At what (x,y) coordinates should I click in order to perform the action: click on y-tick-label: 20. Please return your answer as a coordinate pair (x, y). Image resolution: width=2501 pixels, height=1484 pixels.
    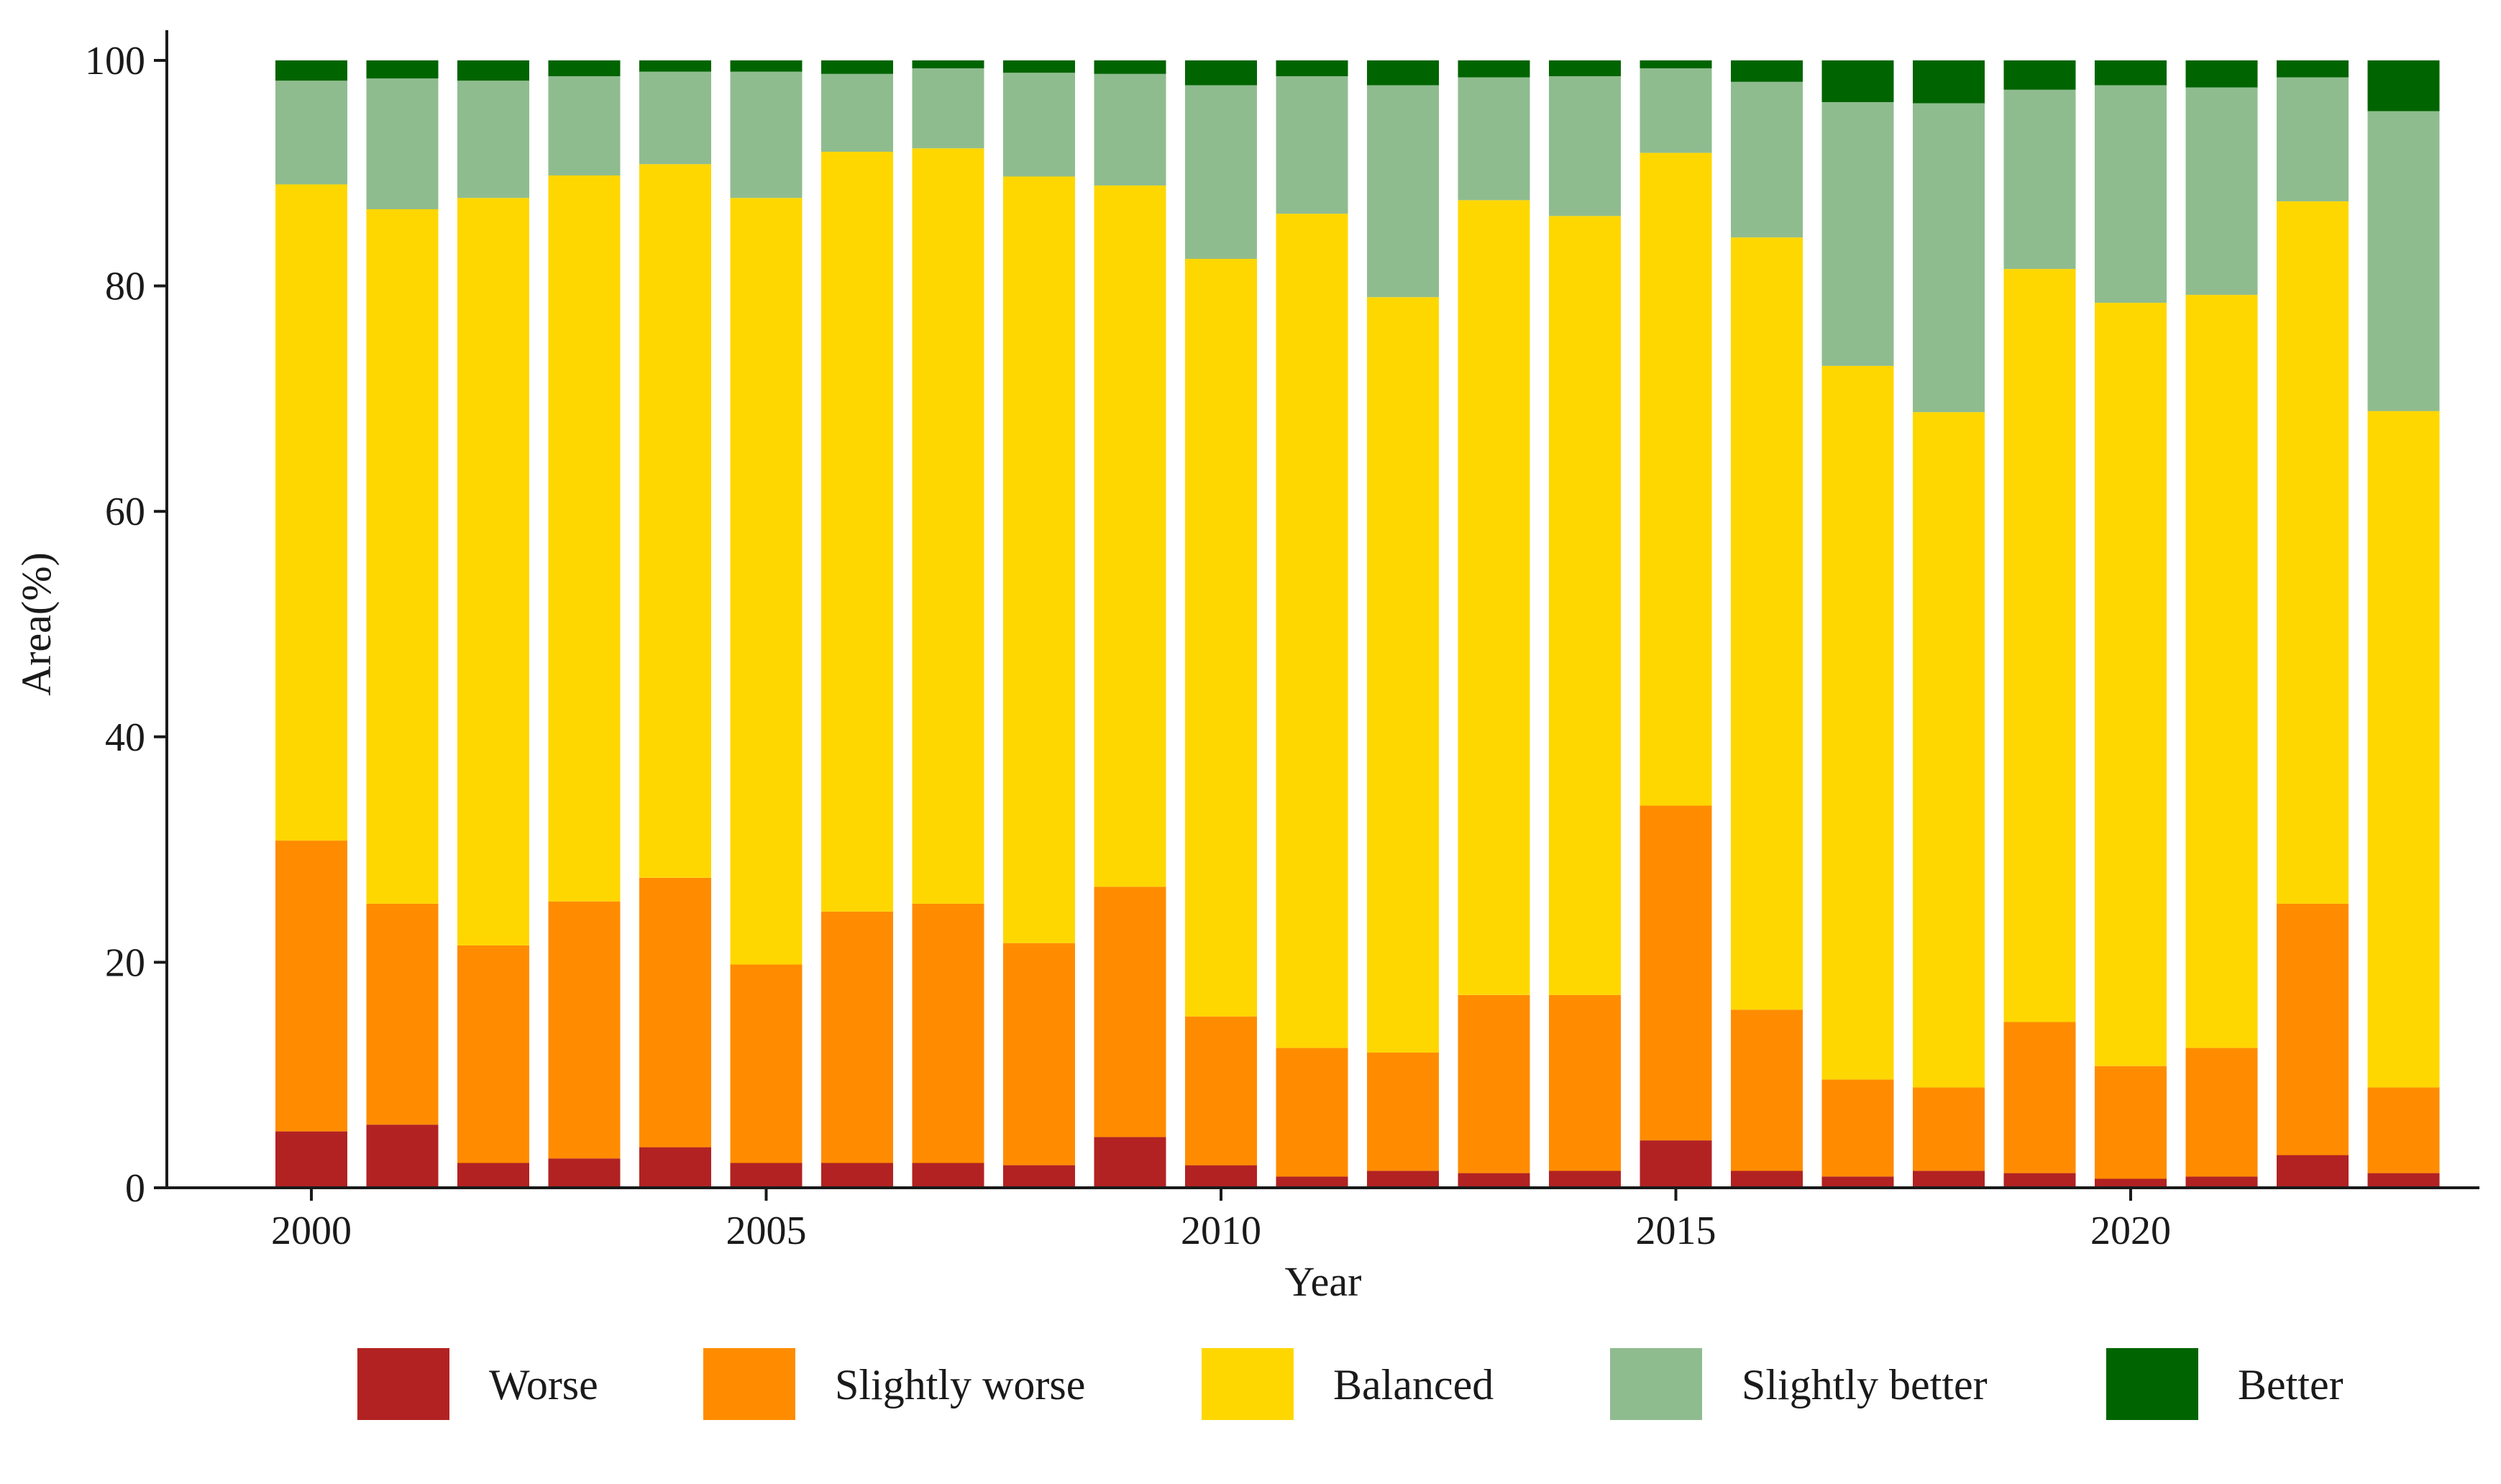
    Looking at the image, I should click on (125, 962).